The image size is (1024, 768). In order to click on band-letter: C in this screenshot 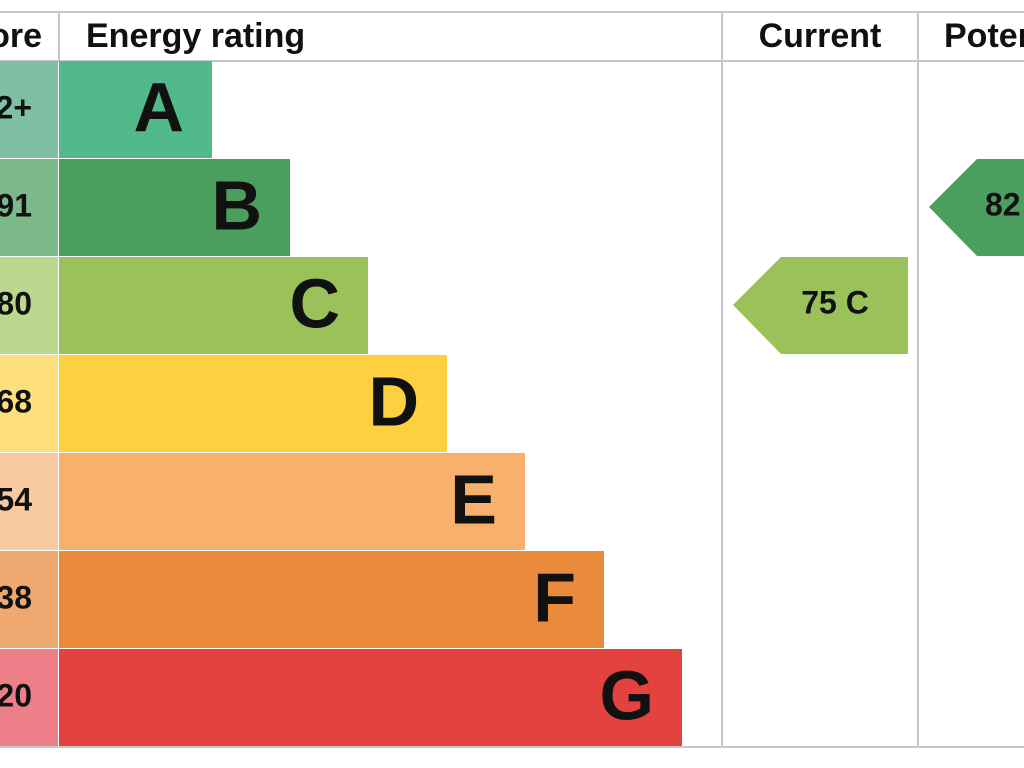, I will do `click(314, 303)`.